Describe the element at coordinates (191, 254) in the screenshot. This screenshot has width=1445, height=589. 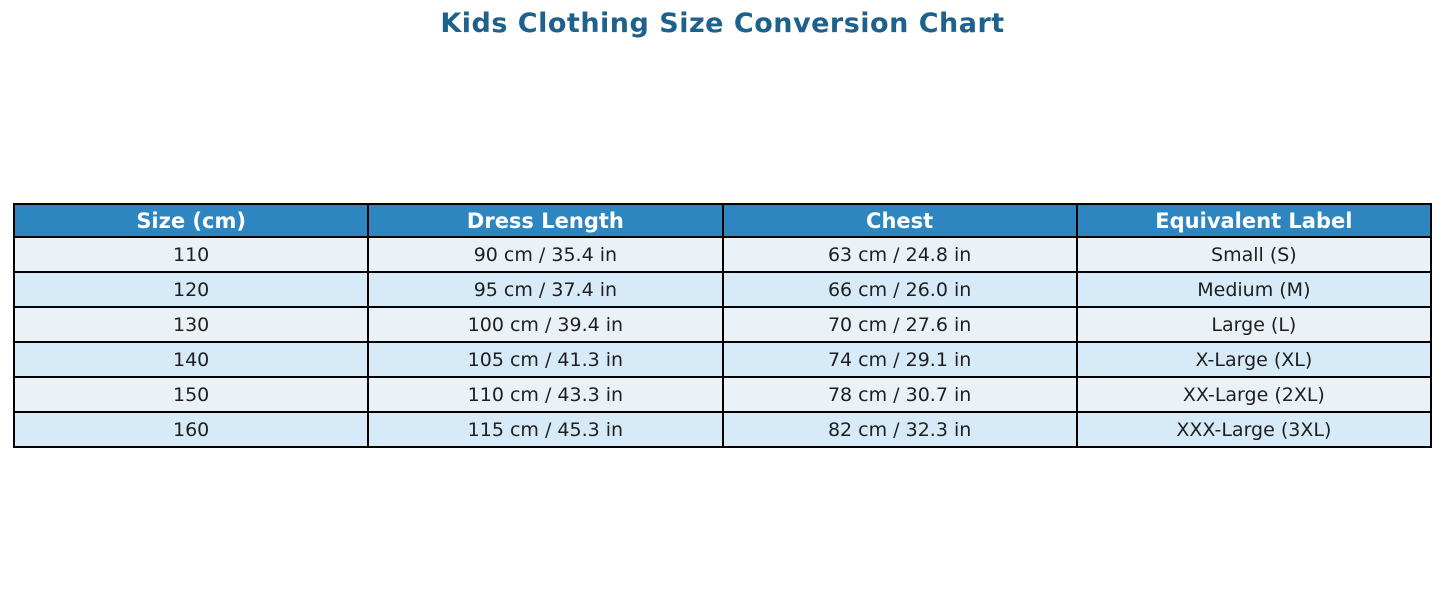
I see `table-cell: 110` at that location.